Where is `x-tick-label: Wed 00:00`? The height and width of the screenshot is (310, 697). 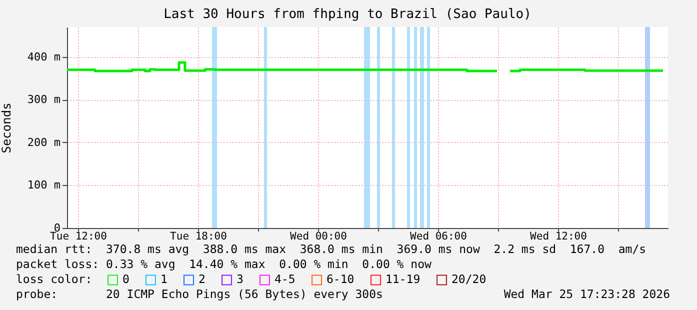
x-tick-label: Wed 00:00 is located at coordinates (318, 236).